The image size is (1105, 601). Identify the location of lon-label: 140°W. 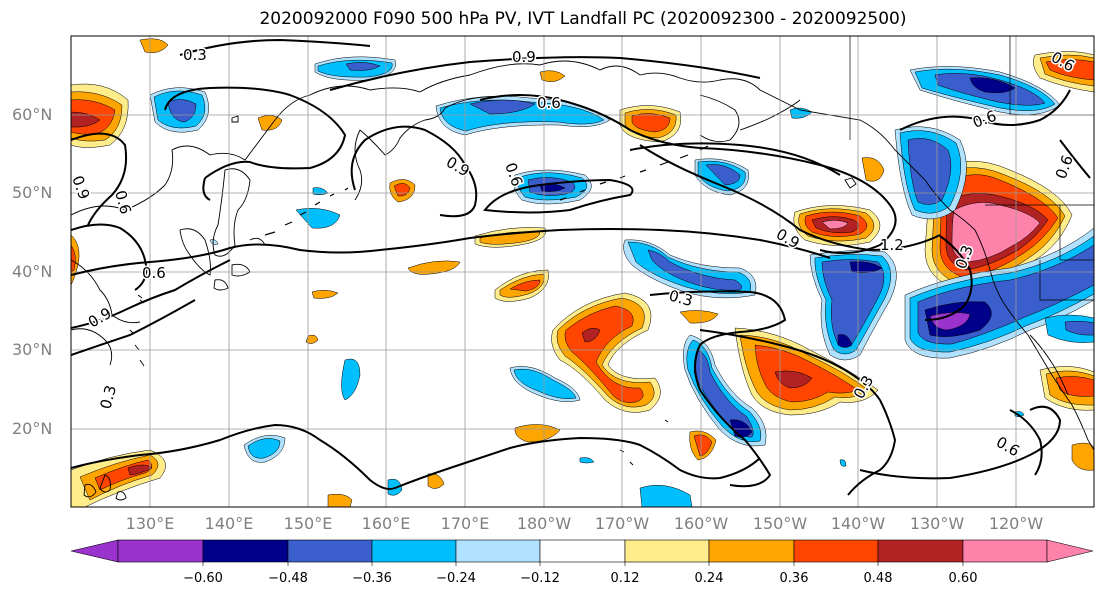
(858, 523).